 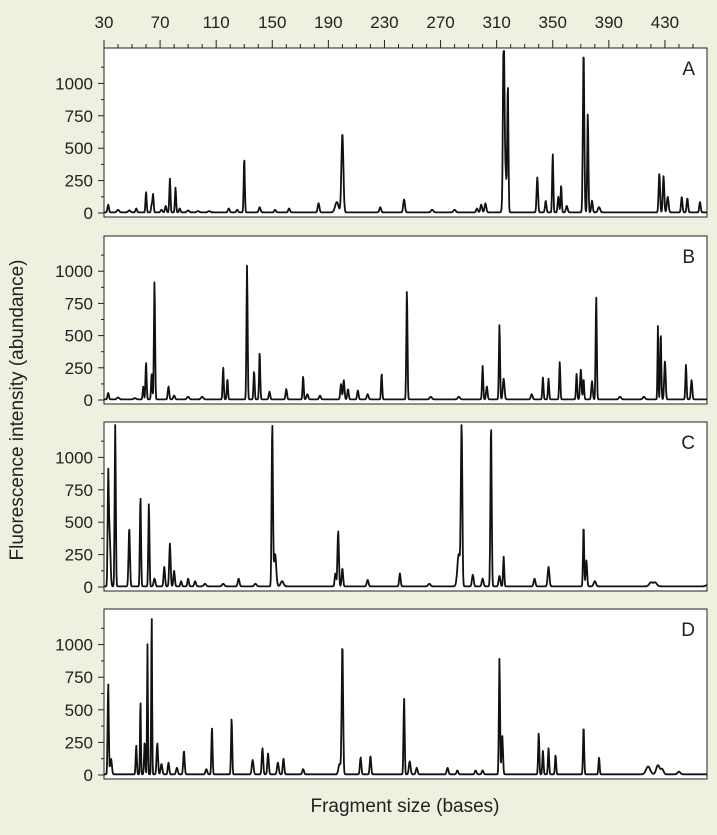 I want to click on x-tick-label: 190, so click(x=328, y=22).